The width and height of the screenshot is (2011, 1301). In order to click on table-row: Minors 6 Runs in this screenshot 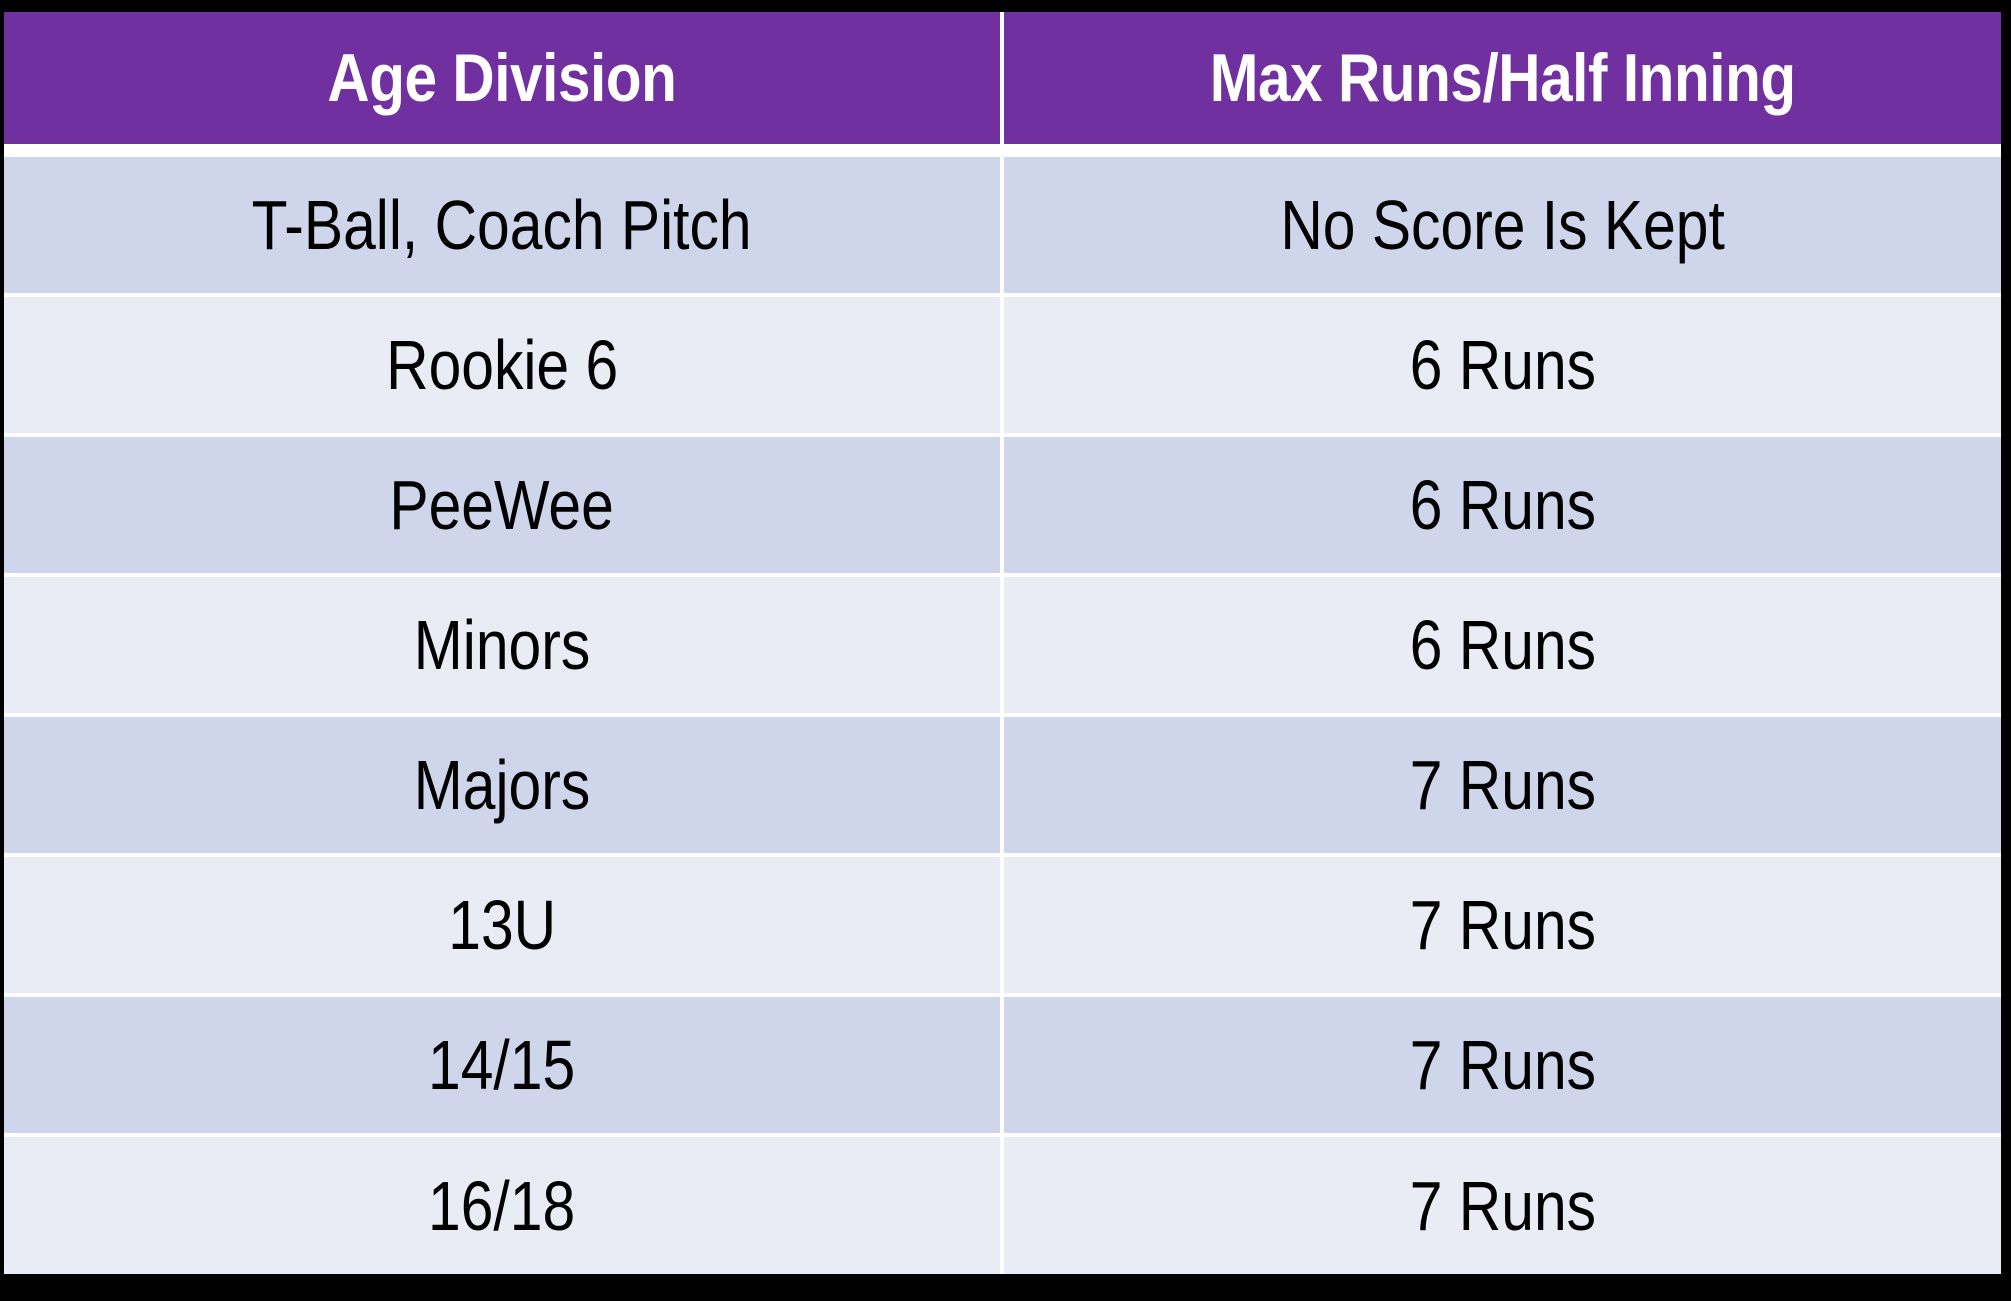, I will do `click(1002, 645)`.